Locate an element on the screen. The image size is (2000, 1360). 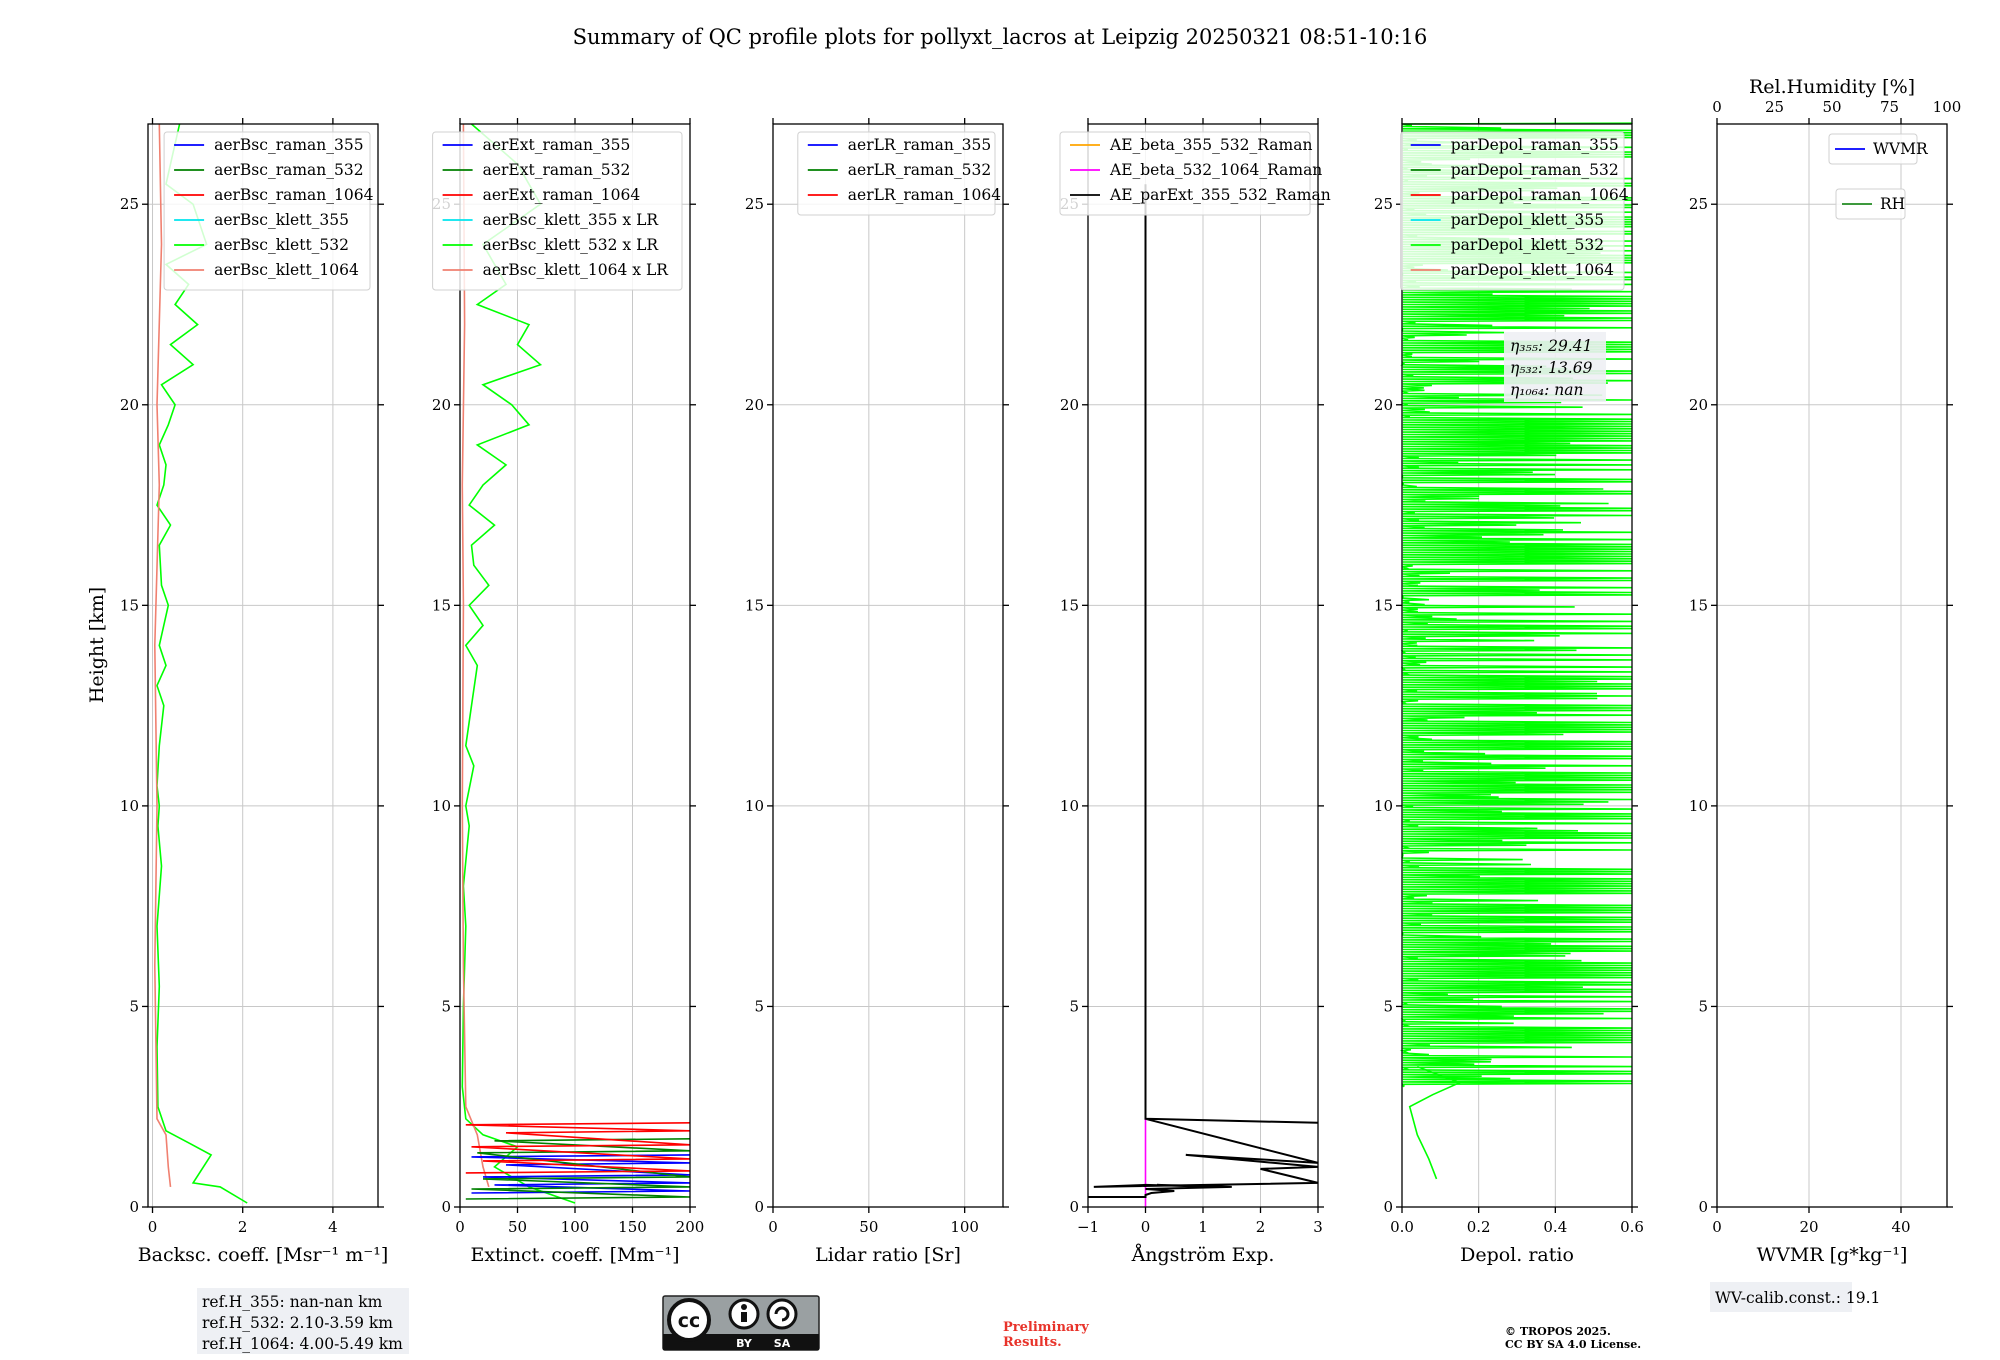
legend-label: aerBsc_raman_355 is located at coordinates (289, 145).